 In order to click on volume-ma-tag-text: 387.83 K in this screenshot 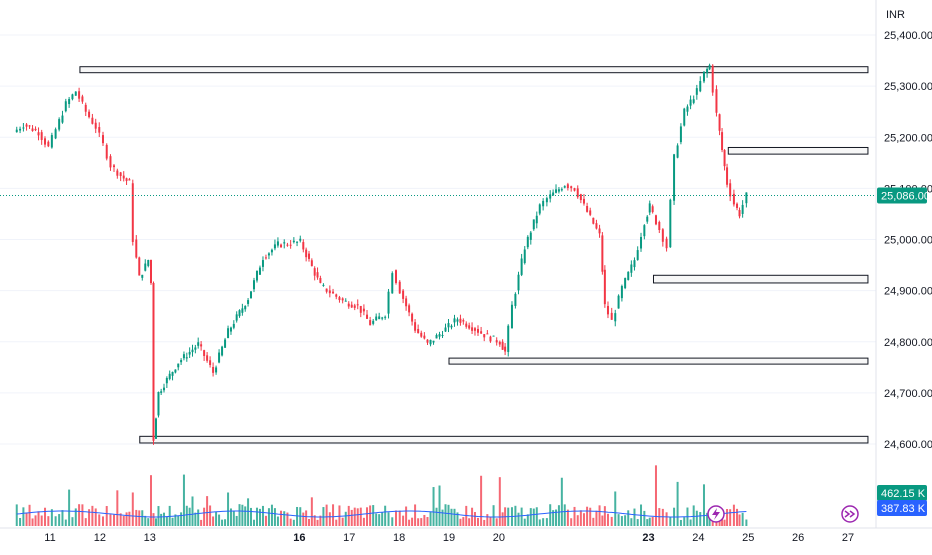, I will do `click(903, 509)`.